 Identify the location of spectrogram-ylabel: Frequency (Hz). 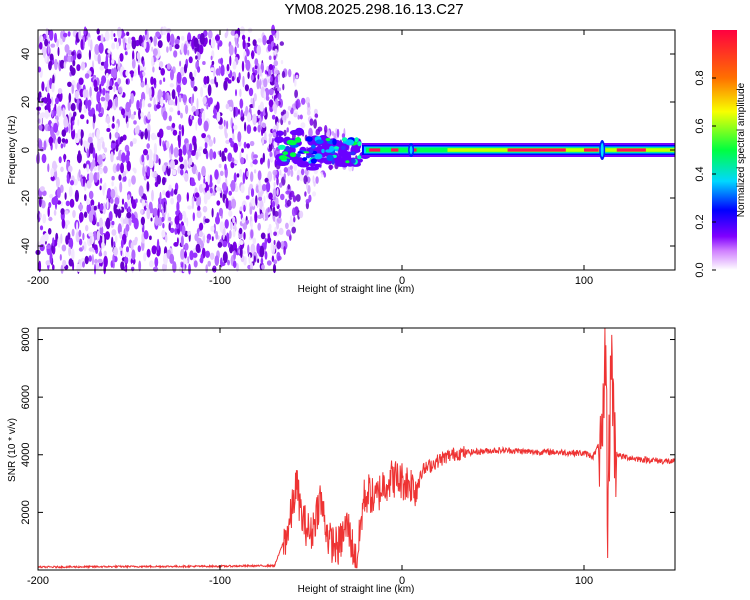
(12, 150).